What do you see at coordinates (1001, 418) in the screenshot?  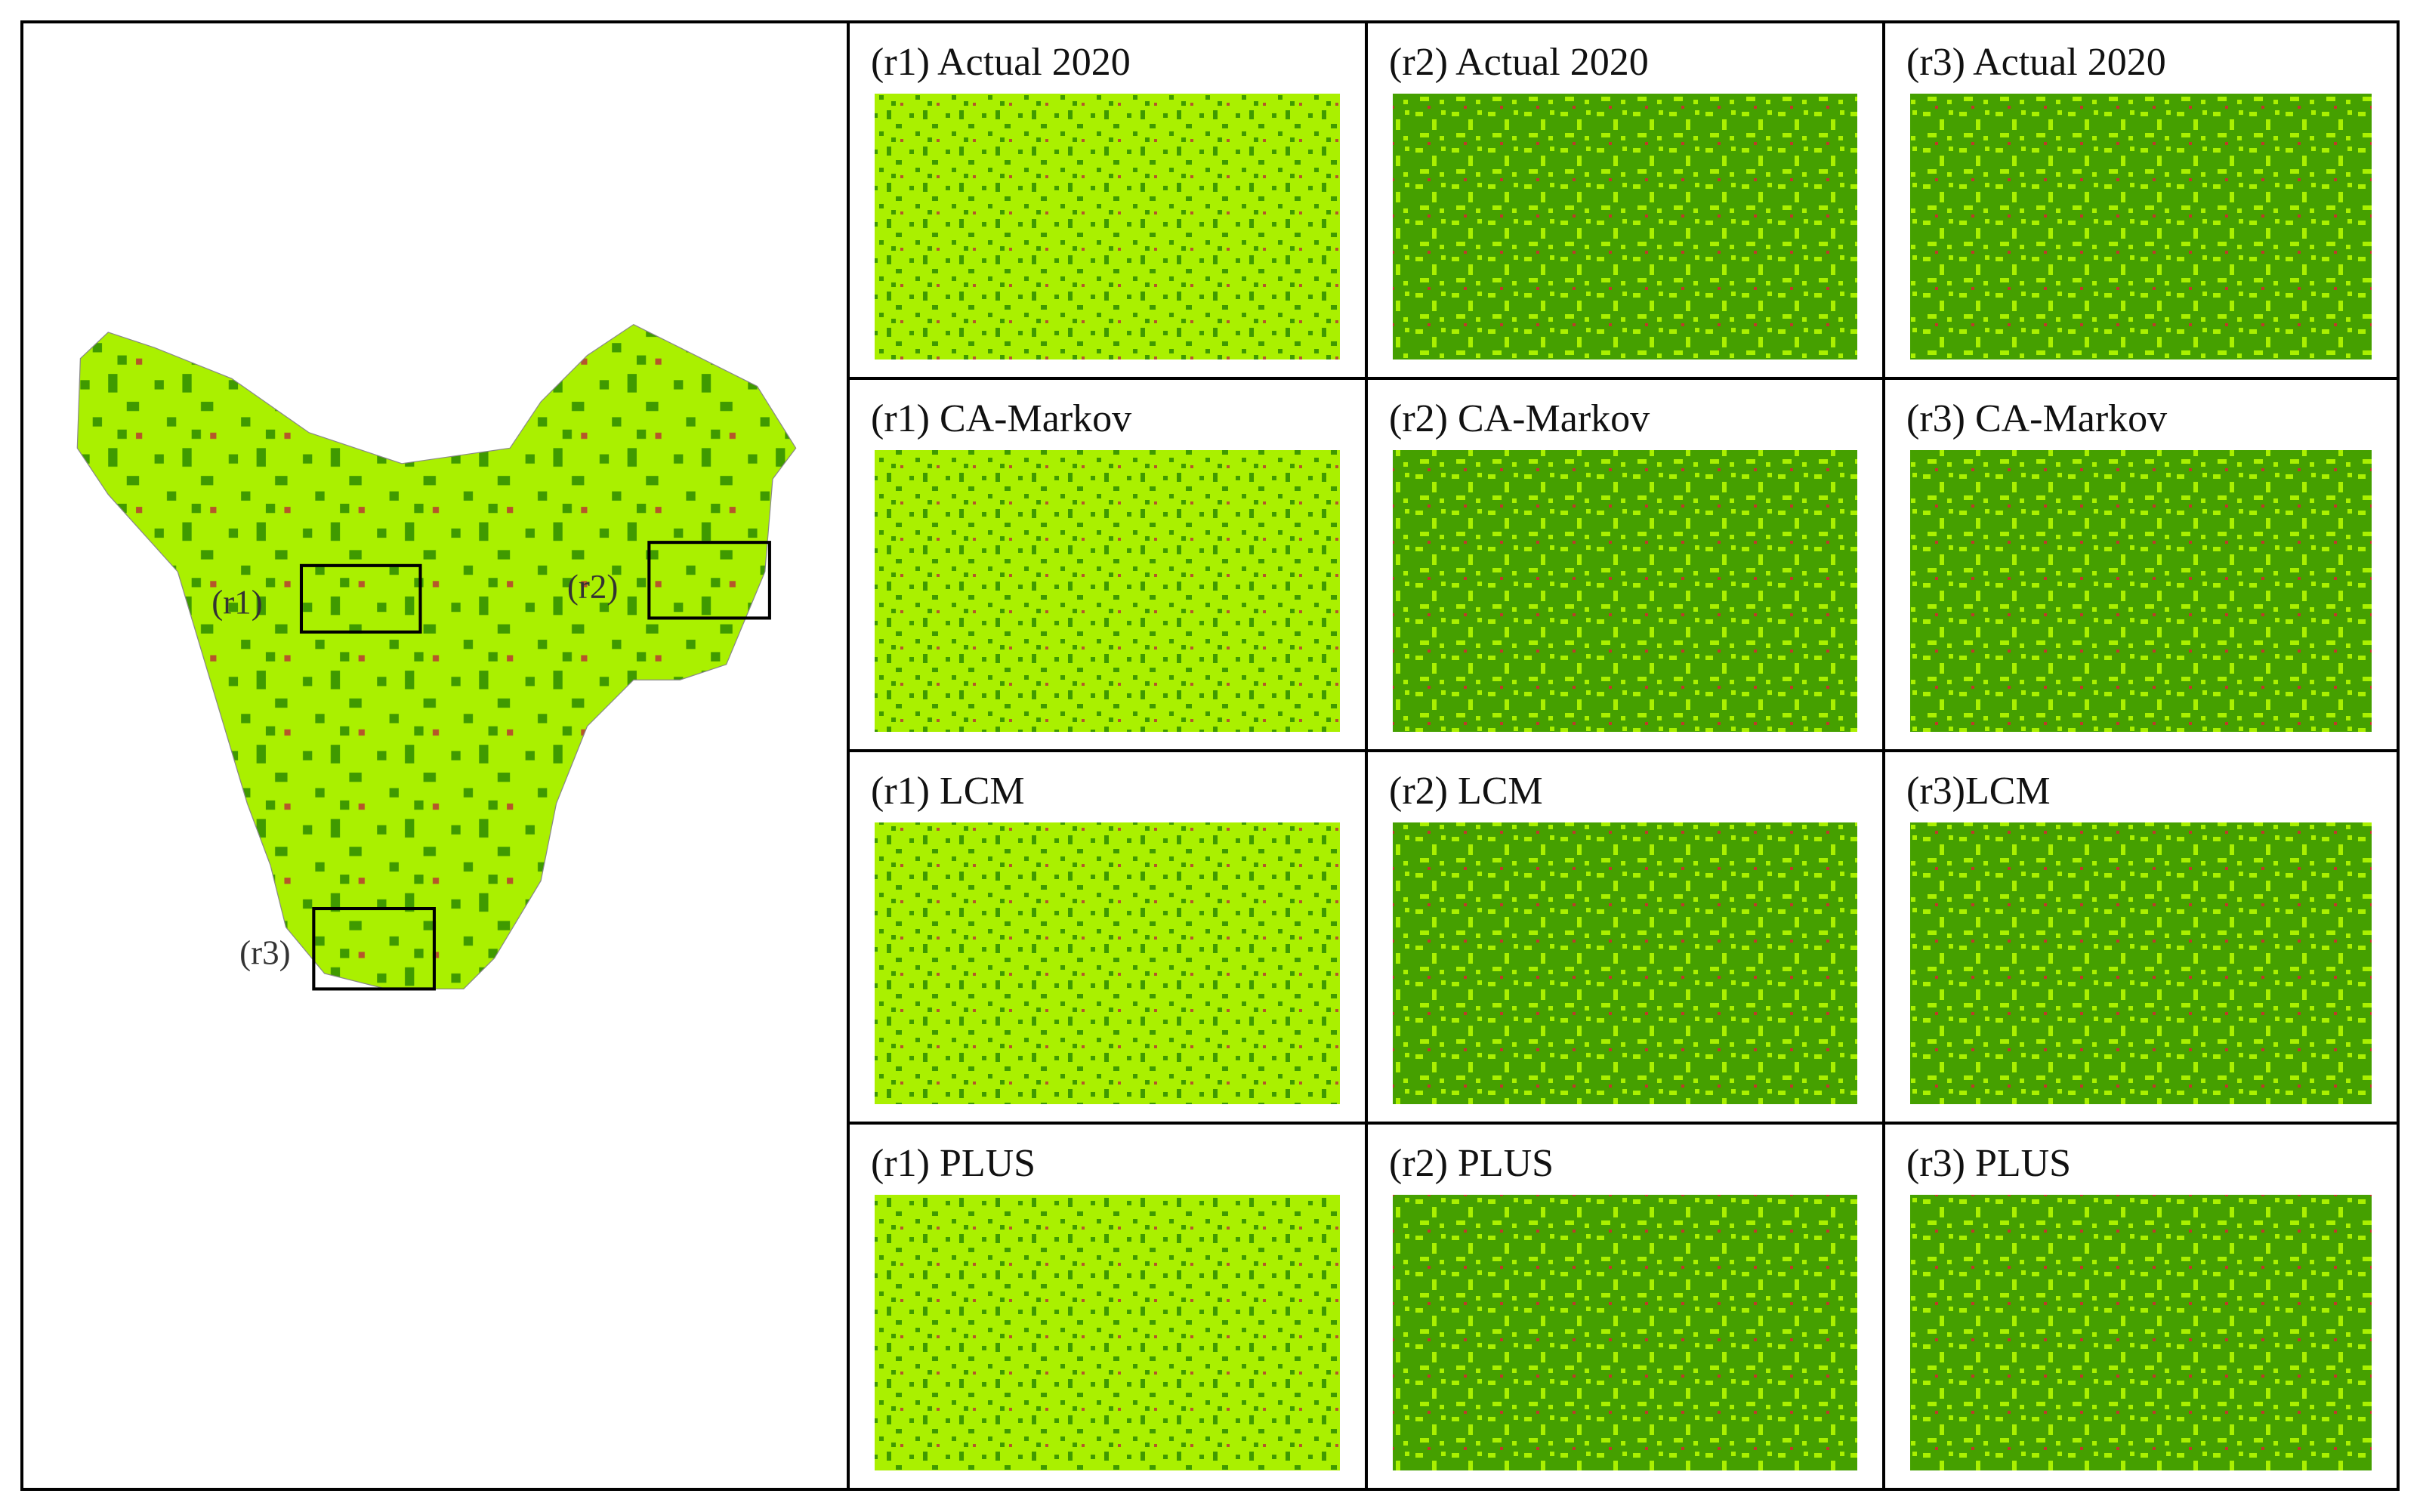 I see `panel-label: (r1) CA-Markov` at bounding box center [1001, 418].